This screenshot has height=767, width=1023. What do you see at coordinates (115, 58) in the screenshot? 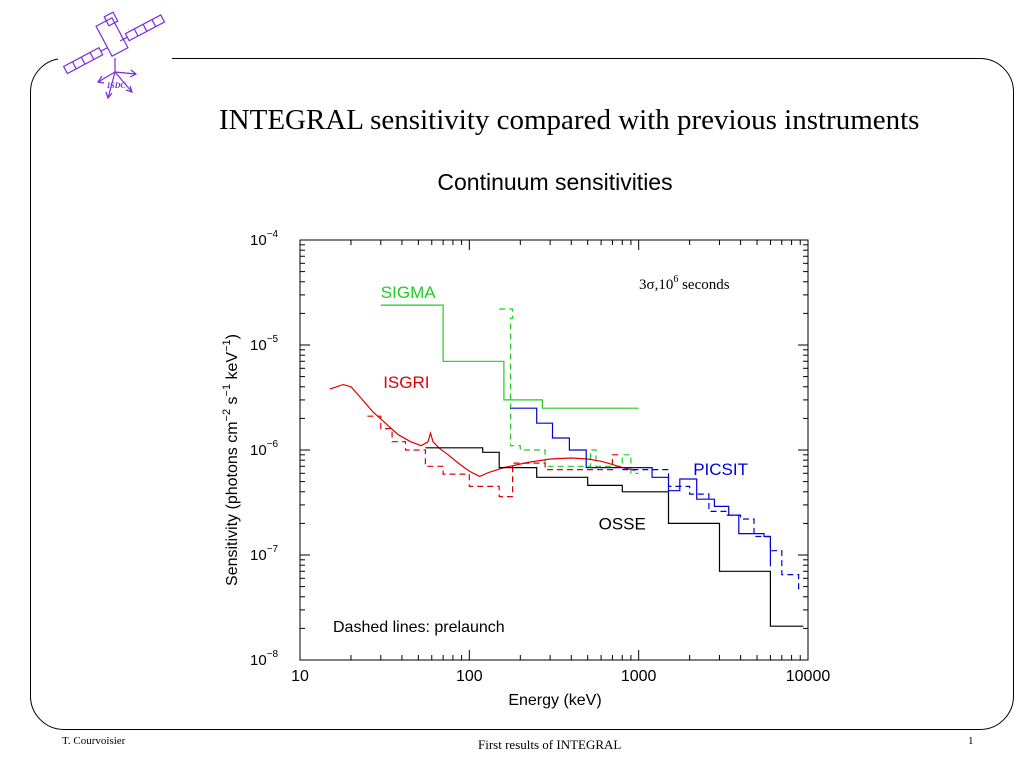
I see `isdc-satellite-logo: ISDC` at bounding box center [115, 58].